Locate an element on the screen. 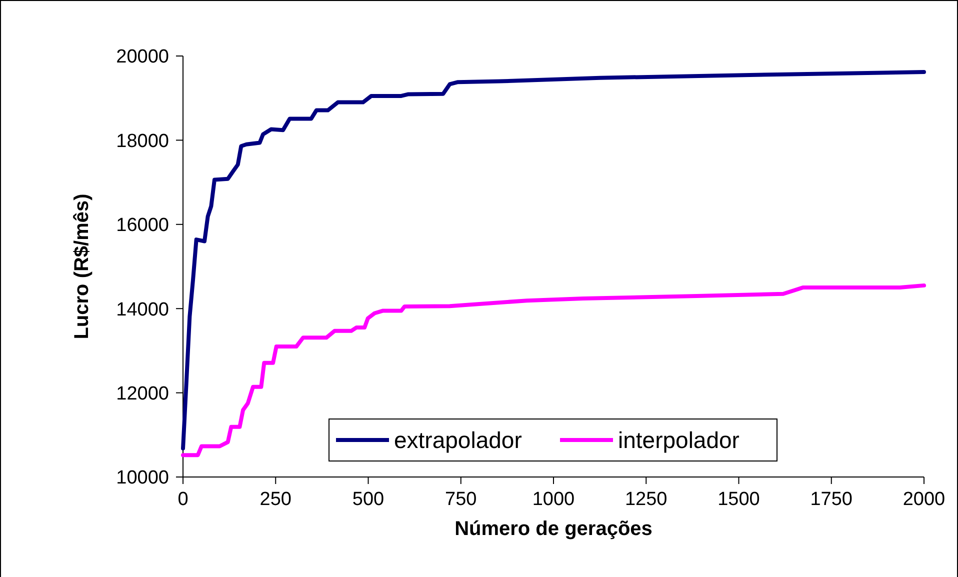 Image resolution: width=958 pixels, height=577 pixels. y-tick-label: 20000 is located at coordinates (142, 57).